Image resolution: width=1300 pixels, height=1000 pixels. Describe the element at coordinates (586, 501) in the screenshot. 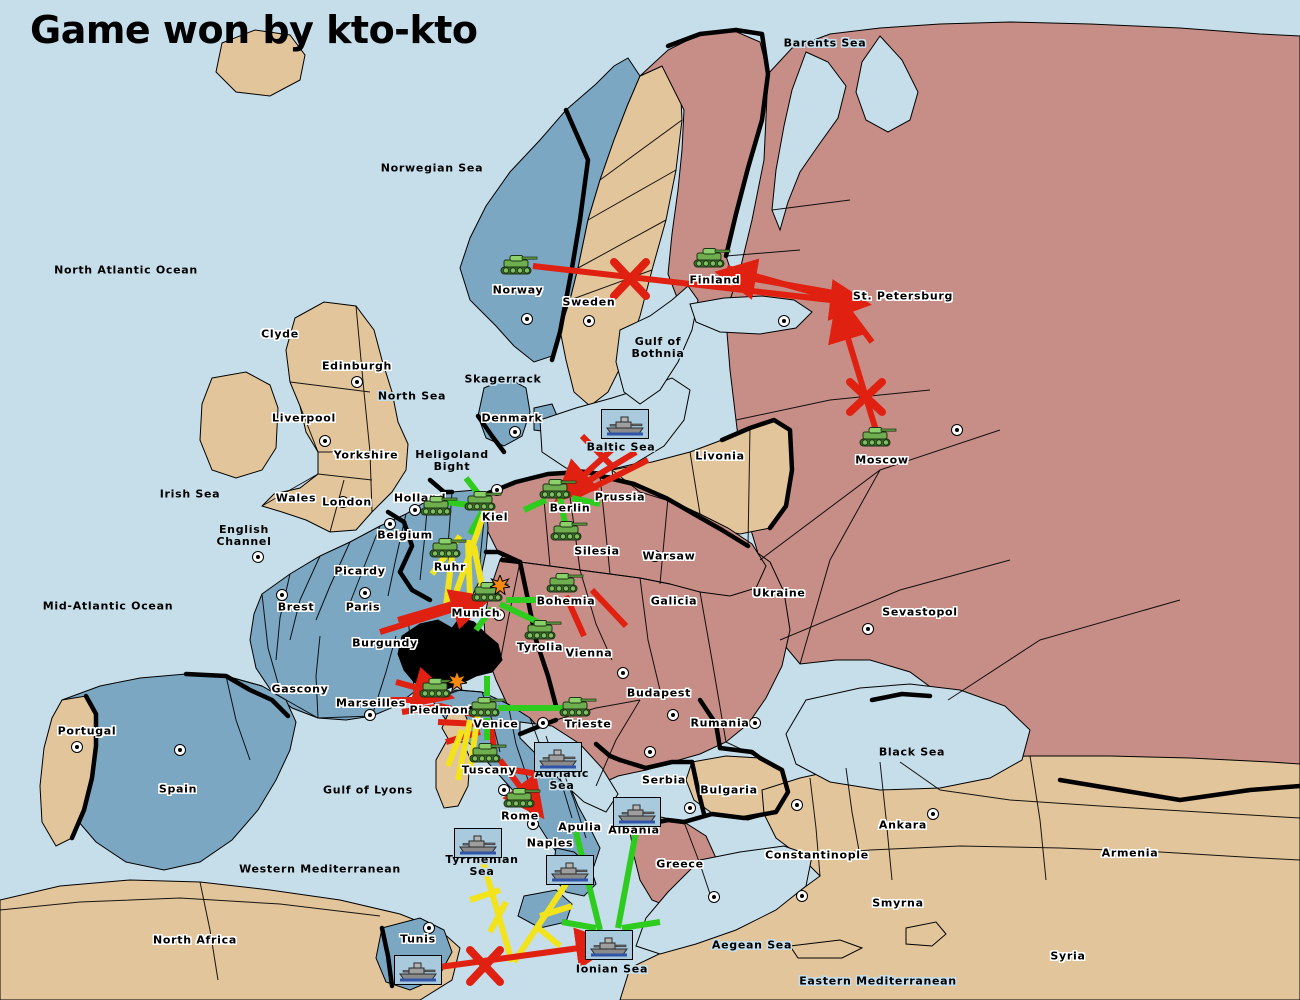

I see `order-berlin-support-silesia` at that location.